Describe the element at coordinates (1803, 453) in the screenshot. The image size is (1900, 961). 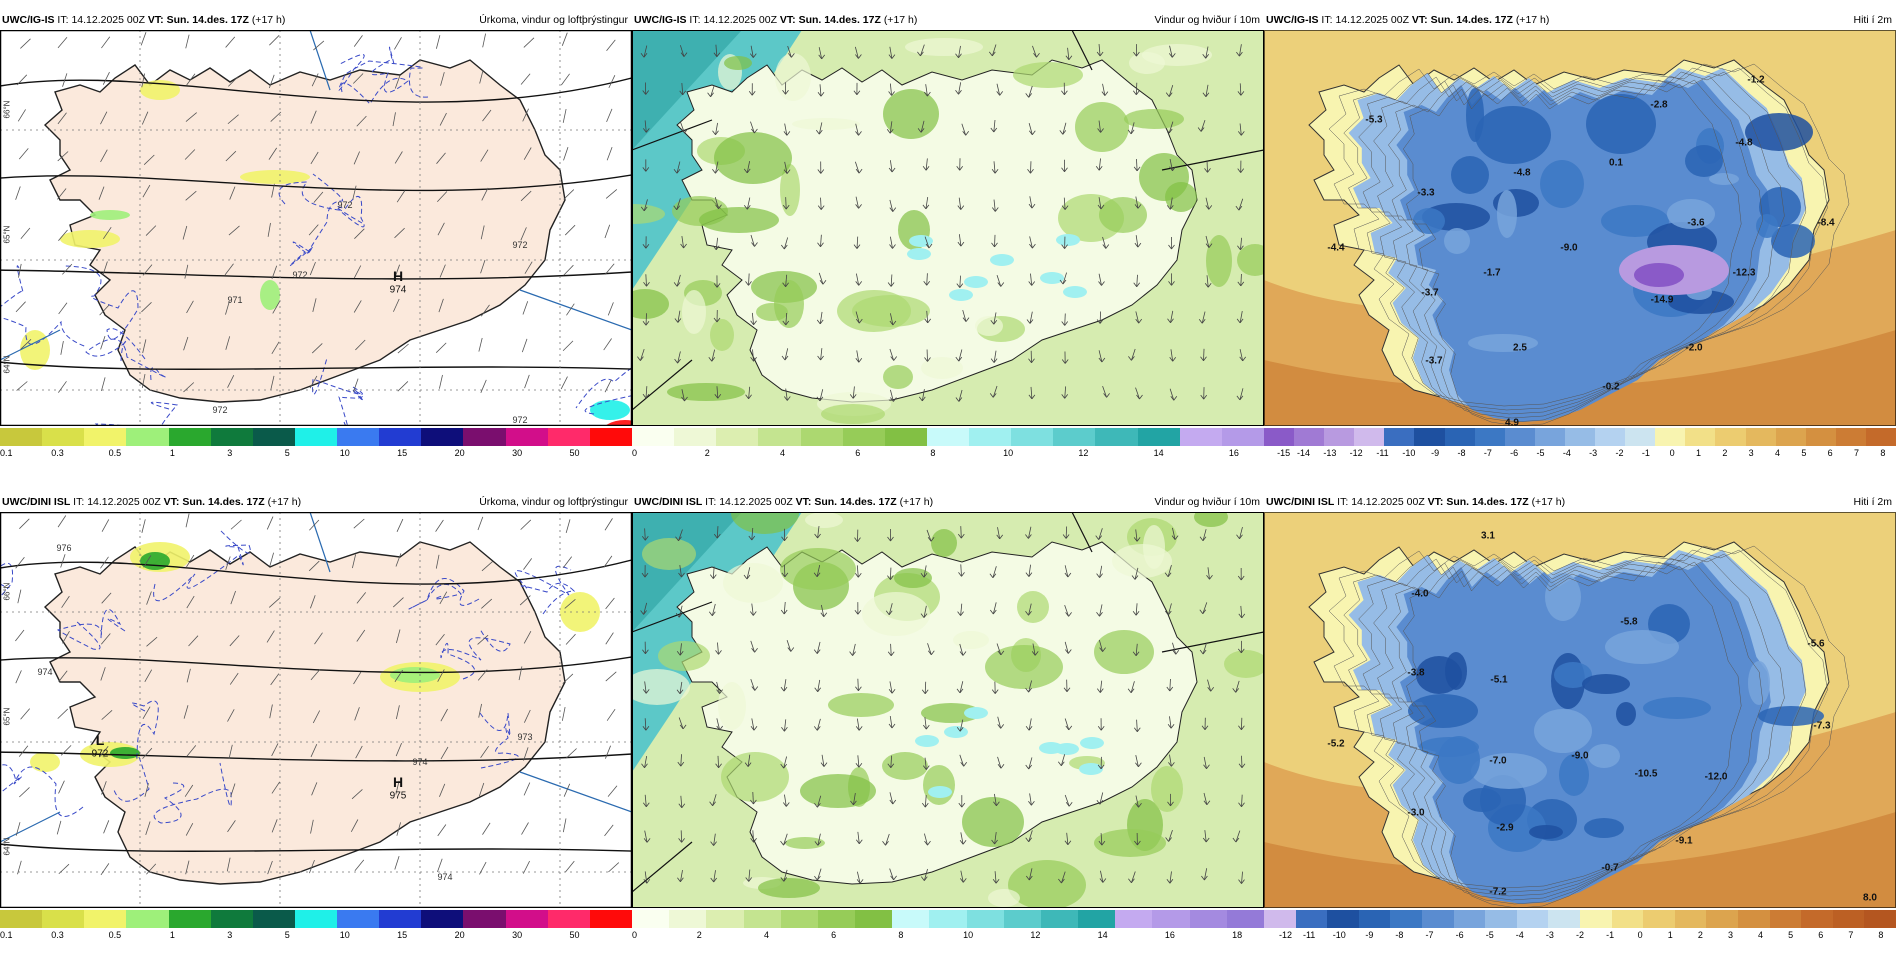
I see `colorbar-tick-label: 5` at that location.